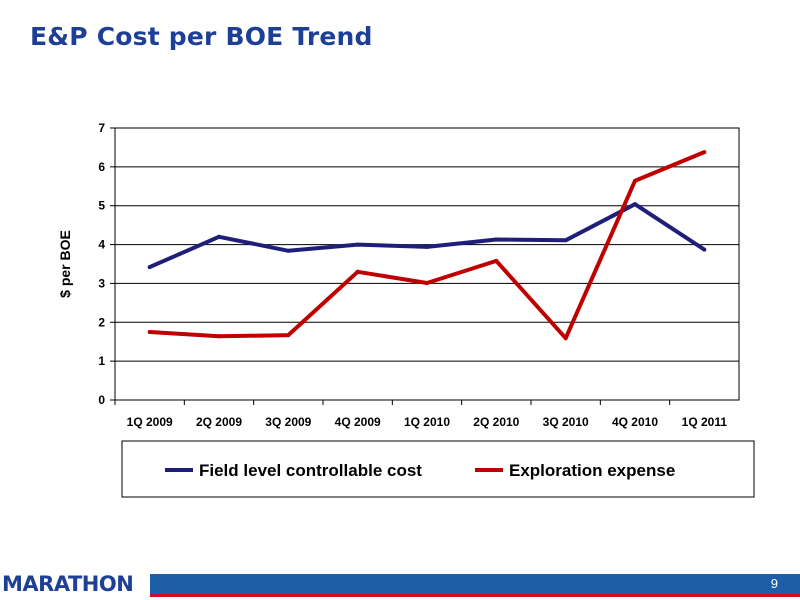 The height and width of the screenshot is (600, 800). I want to click on x-tick-label: 3Q 2010, so click(566, 422).